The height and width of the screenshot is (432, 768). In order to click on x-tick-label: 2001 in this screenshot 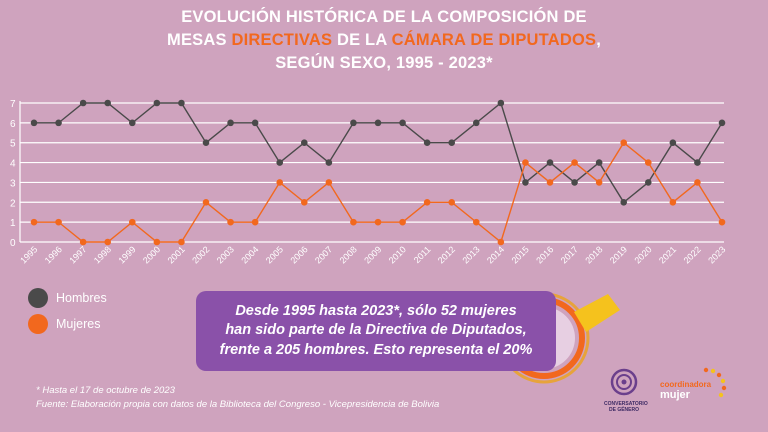, I will do `click(176, 254)`.